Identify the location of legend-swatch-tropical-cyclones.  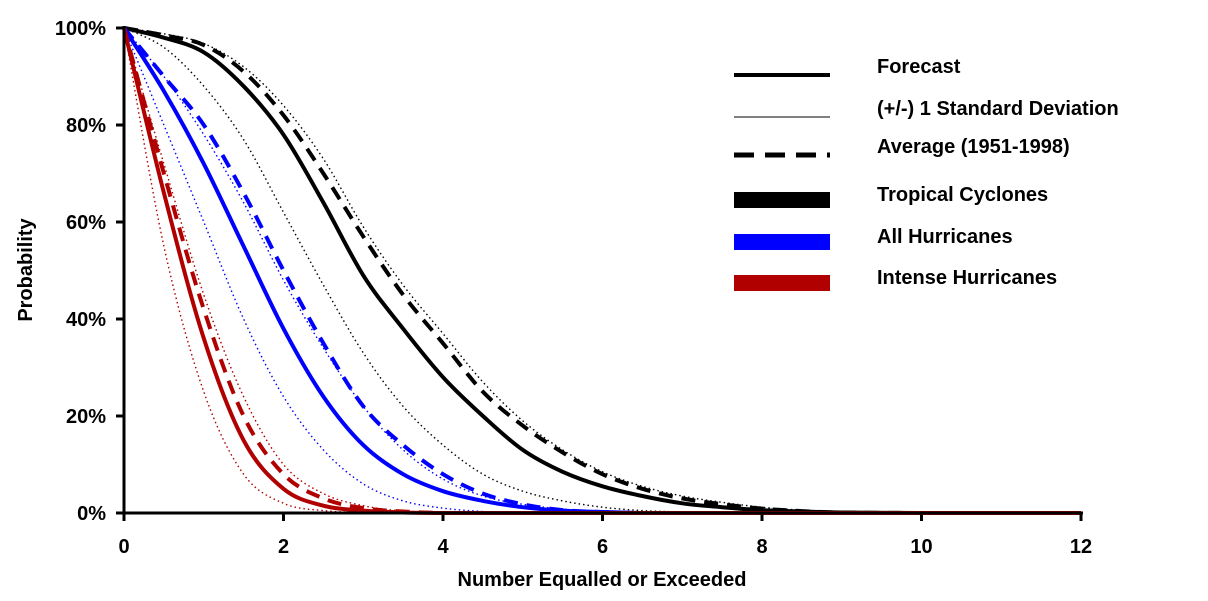
(782, 200).